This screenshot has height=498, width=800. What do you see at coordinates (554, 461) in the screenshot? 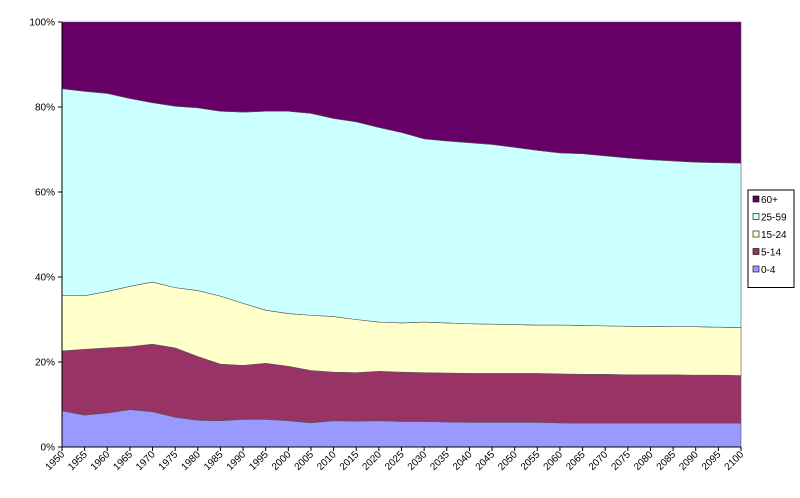
I see `x-tick-label: 2060` at bounding box center [554, 461].